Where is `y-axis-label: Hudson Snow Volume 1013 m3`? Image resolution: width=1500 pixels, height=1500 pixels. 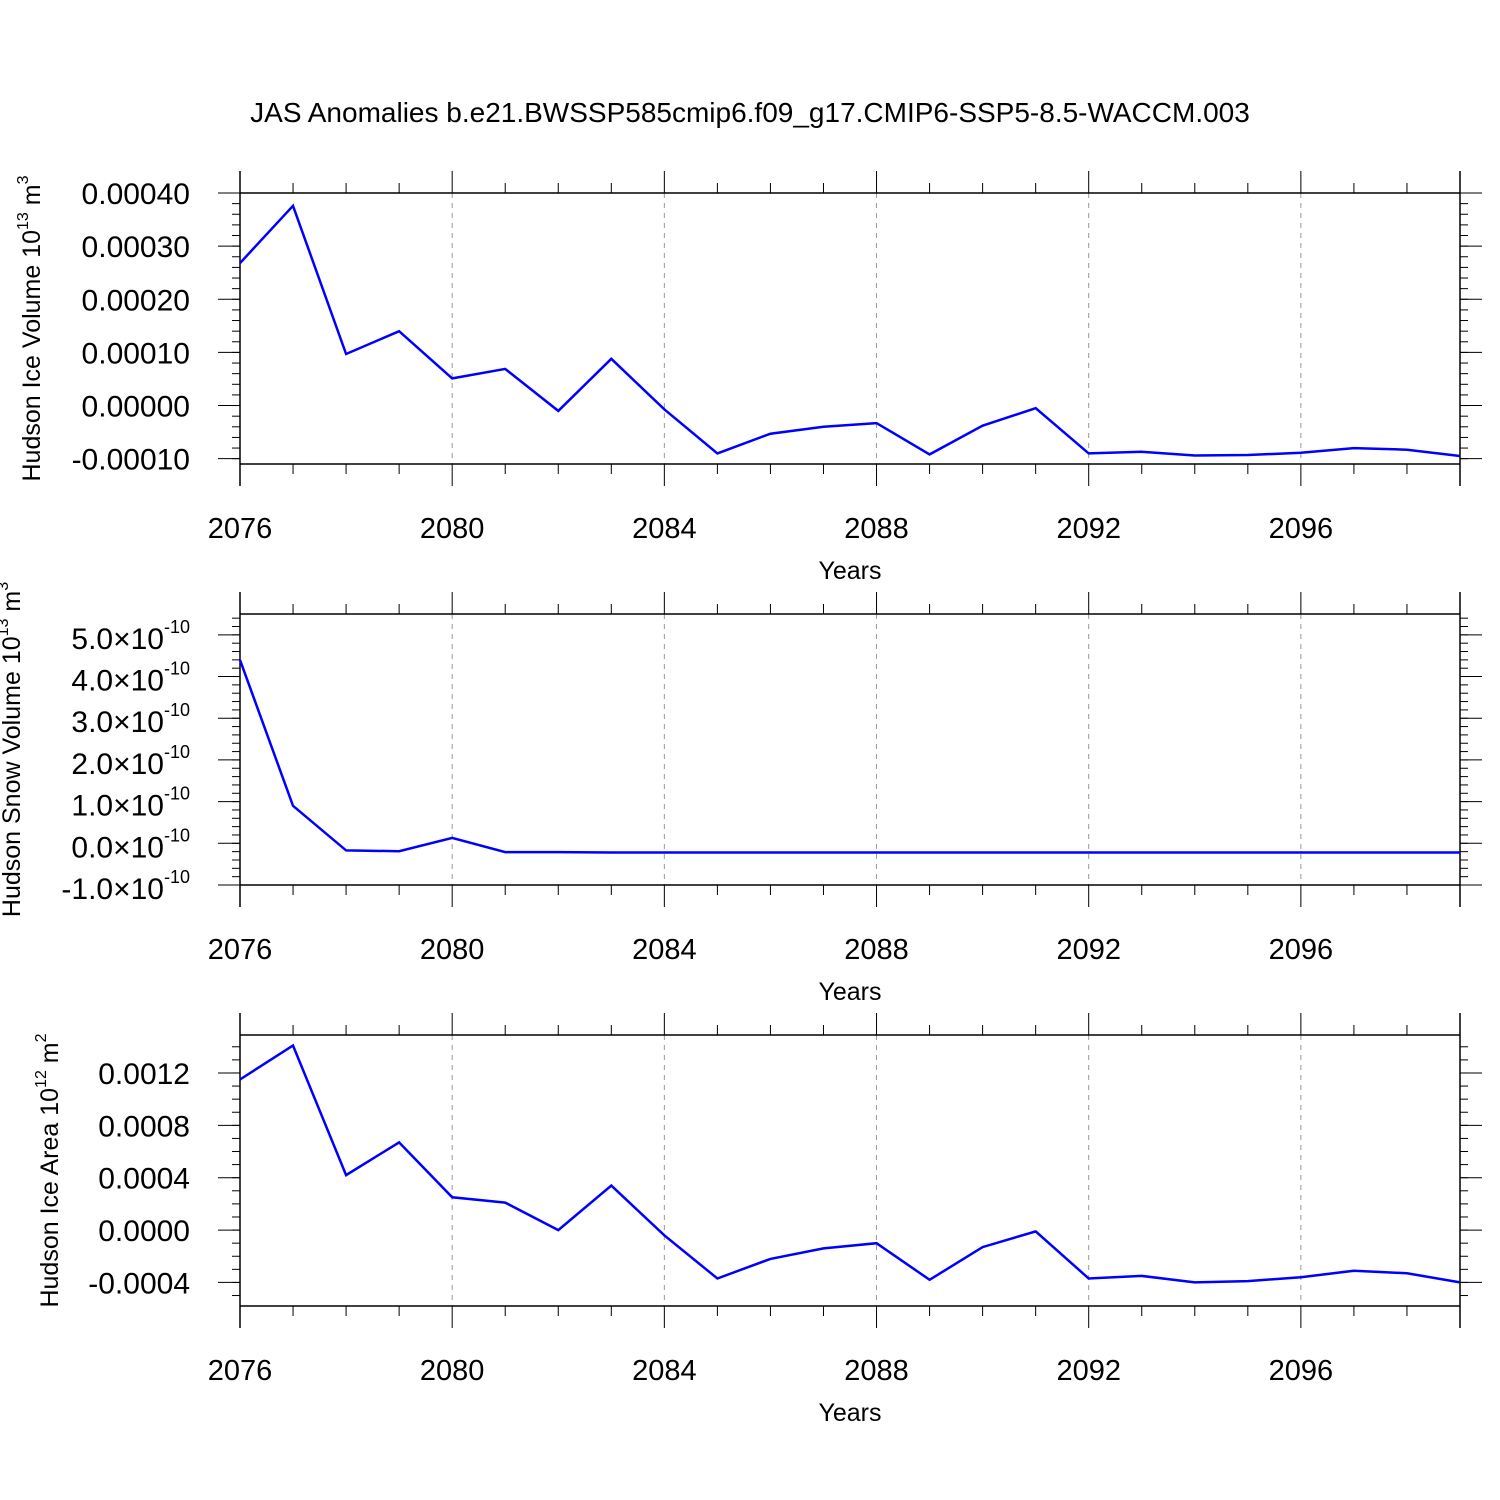 y-axis-label: Hudson Snow Volume 1013 m3 is located at coordinates (13, 749).